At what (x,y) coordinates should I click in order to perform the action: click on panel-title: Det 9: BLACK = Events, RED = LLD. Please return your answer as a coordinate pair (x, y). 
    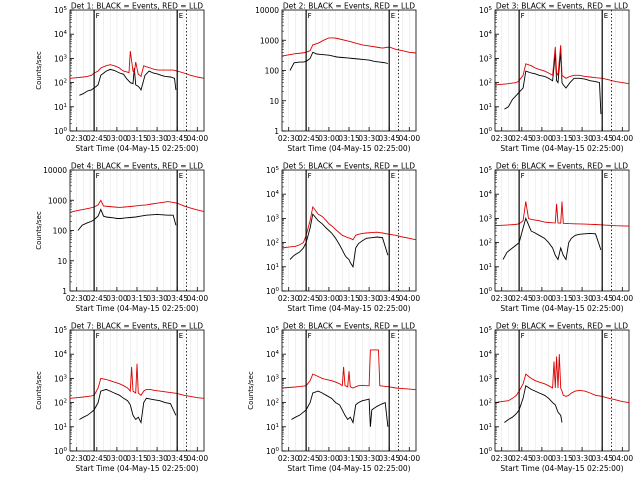
    Looking at the image, I should click on (562, 326).